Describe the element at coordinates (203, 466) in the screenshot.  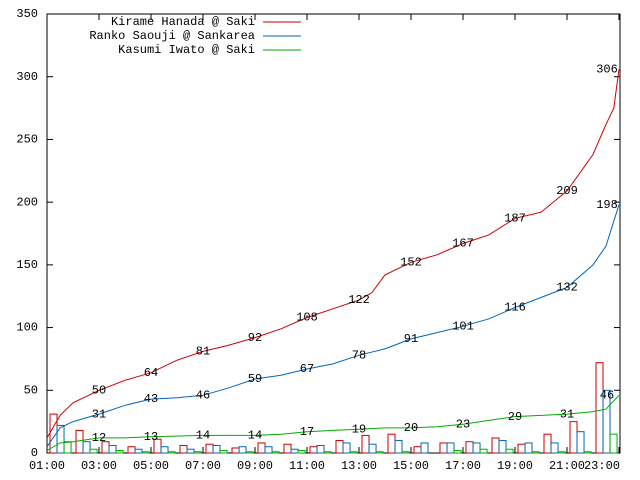
I see `x-tick-label: 07:00` at that location.